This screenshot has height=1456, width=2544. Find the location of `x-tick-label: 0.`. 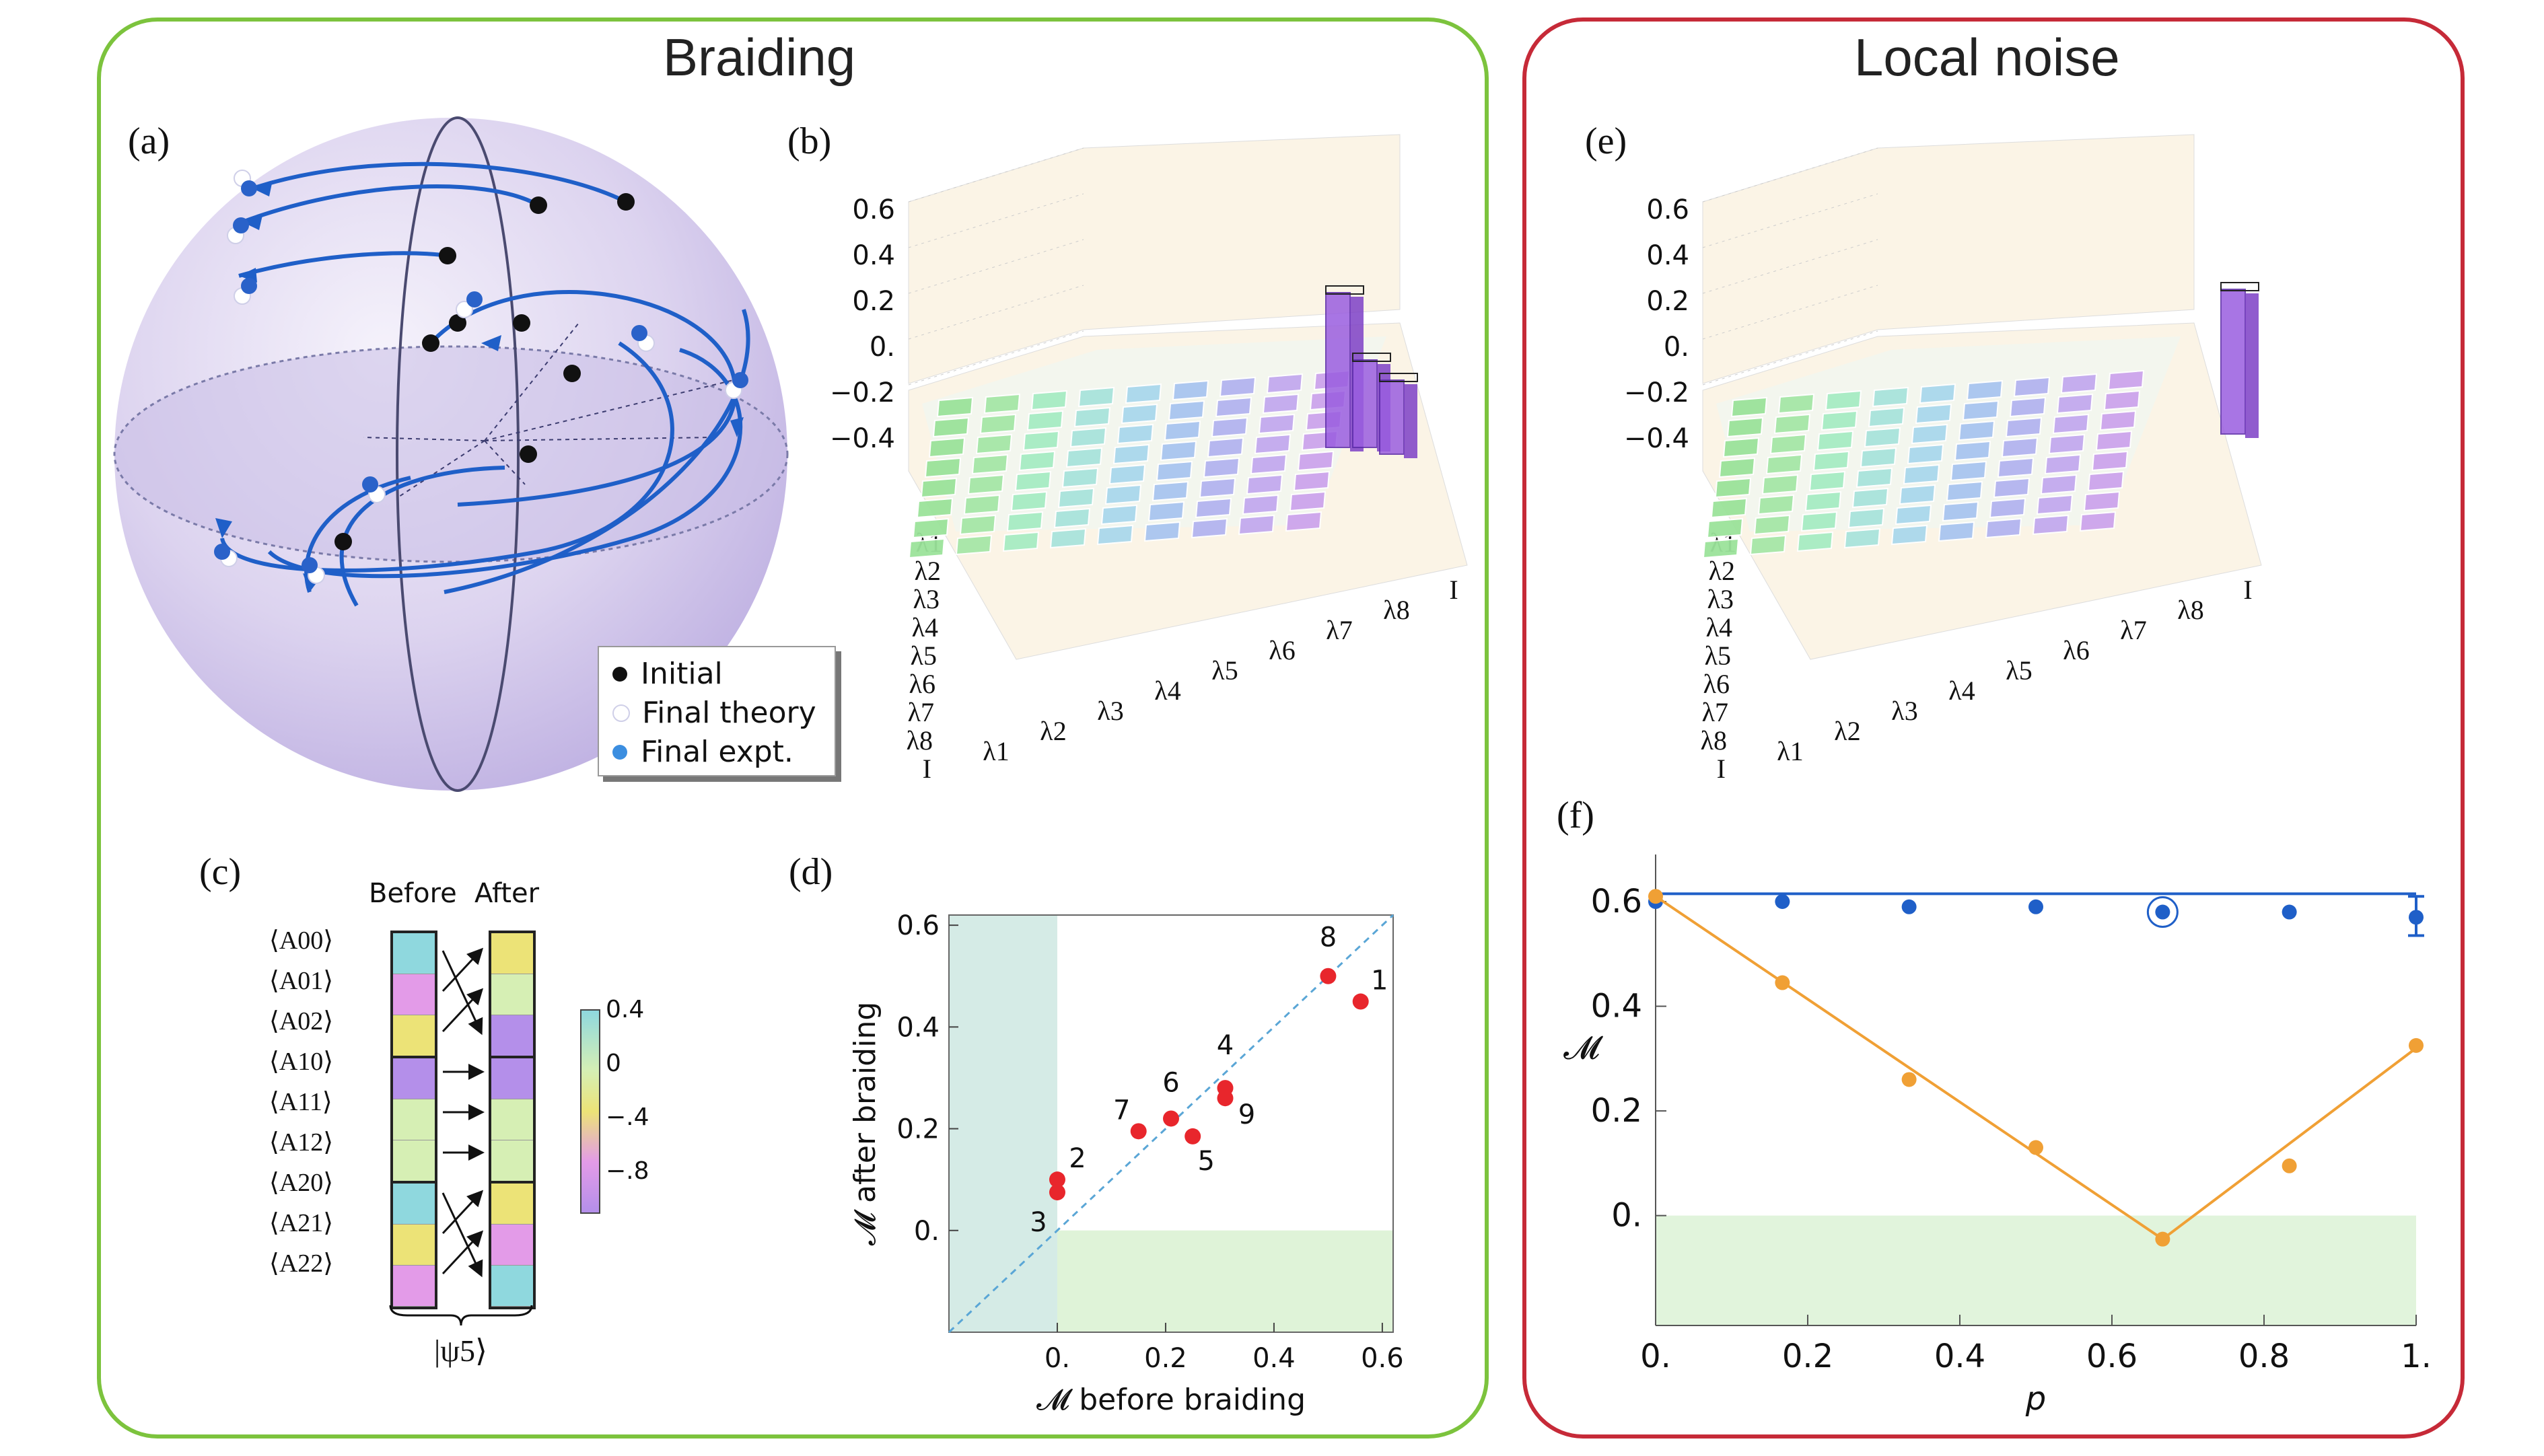

x-tick-label: 0. is located at coordinates (1058, 1358).